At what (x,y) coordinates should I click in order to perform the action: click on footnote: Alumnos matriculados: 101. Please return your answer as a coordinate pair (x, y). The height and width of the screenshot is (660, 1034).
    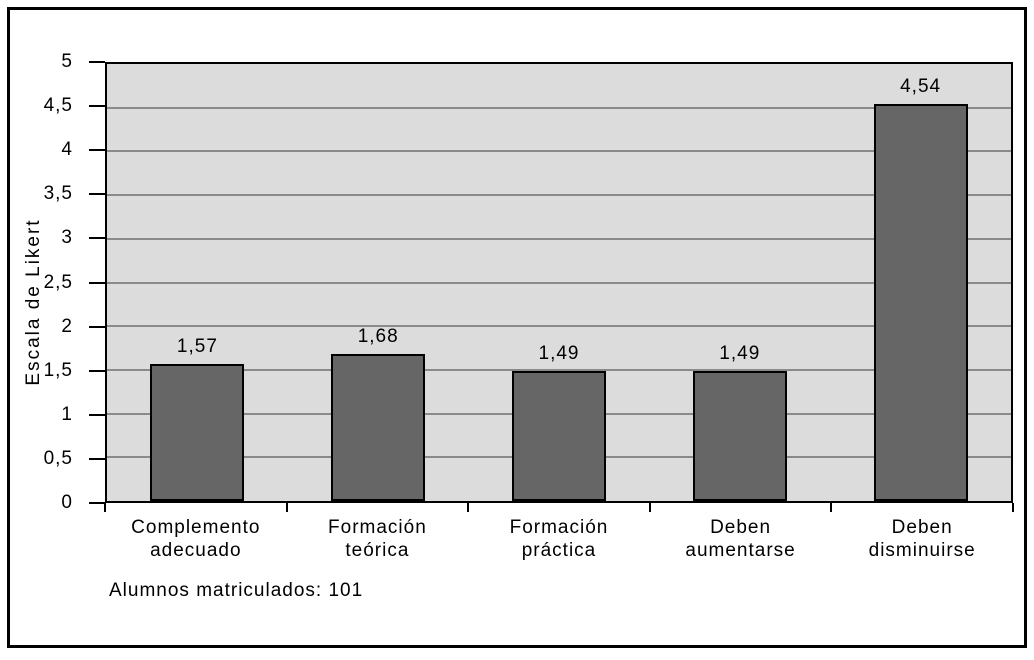
    Looking at the image, I should click on (236, 590).